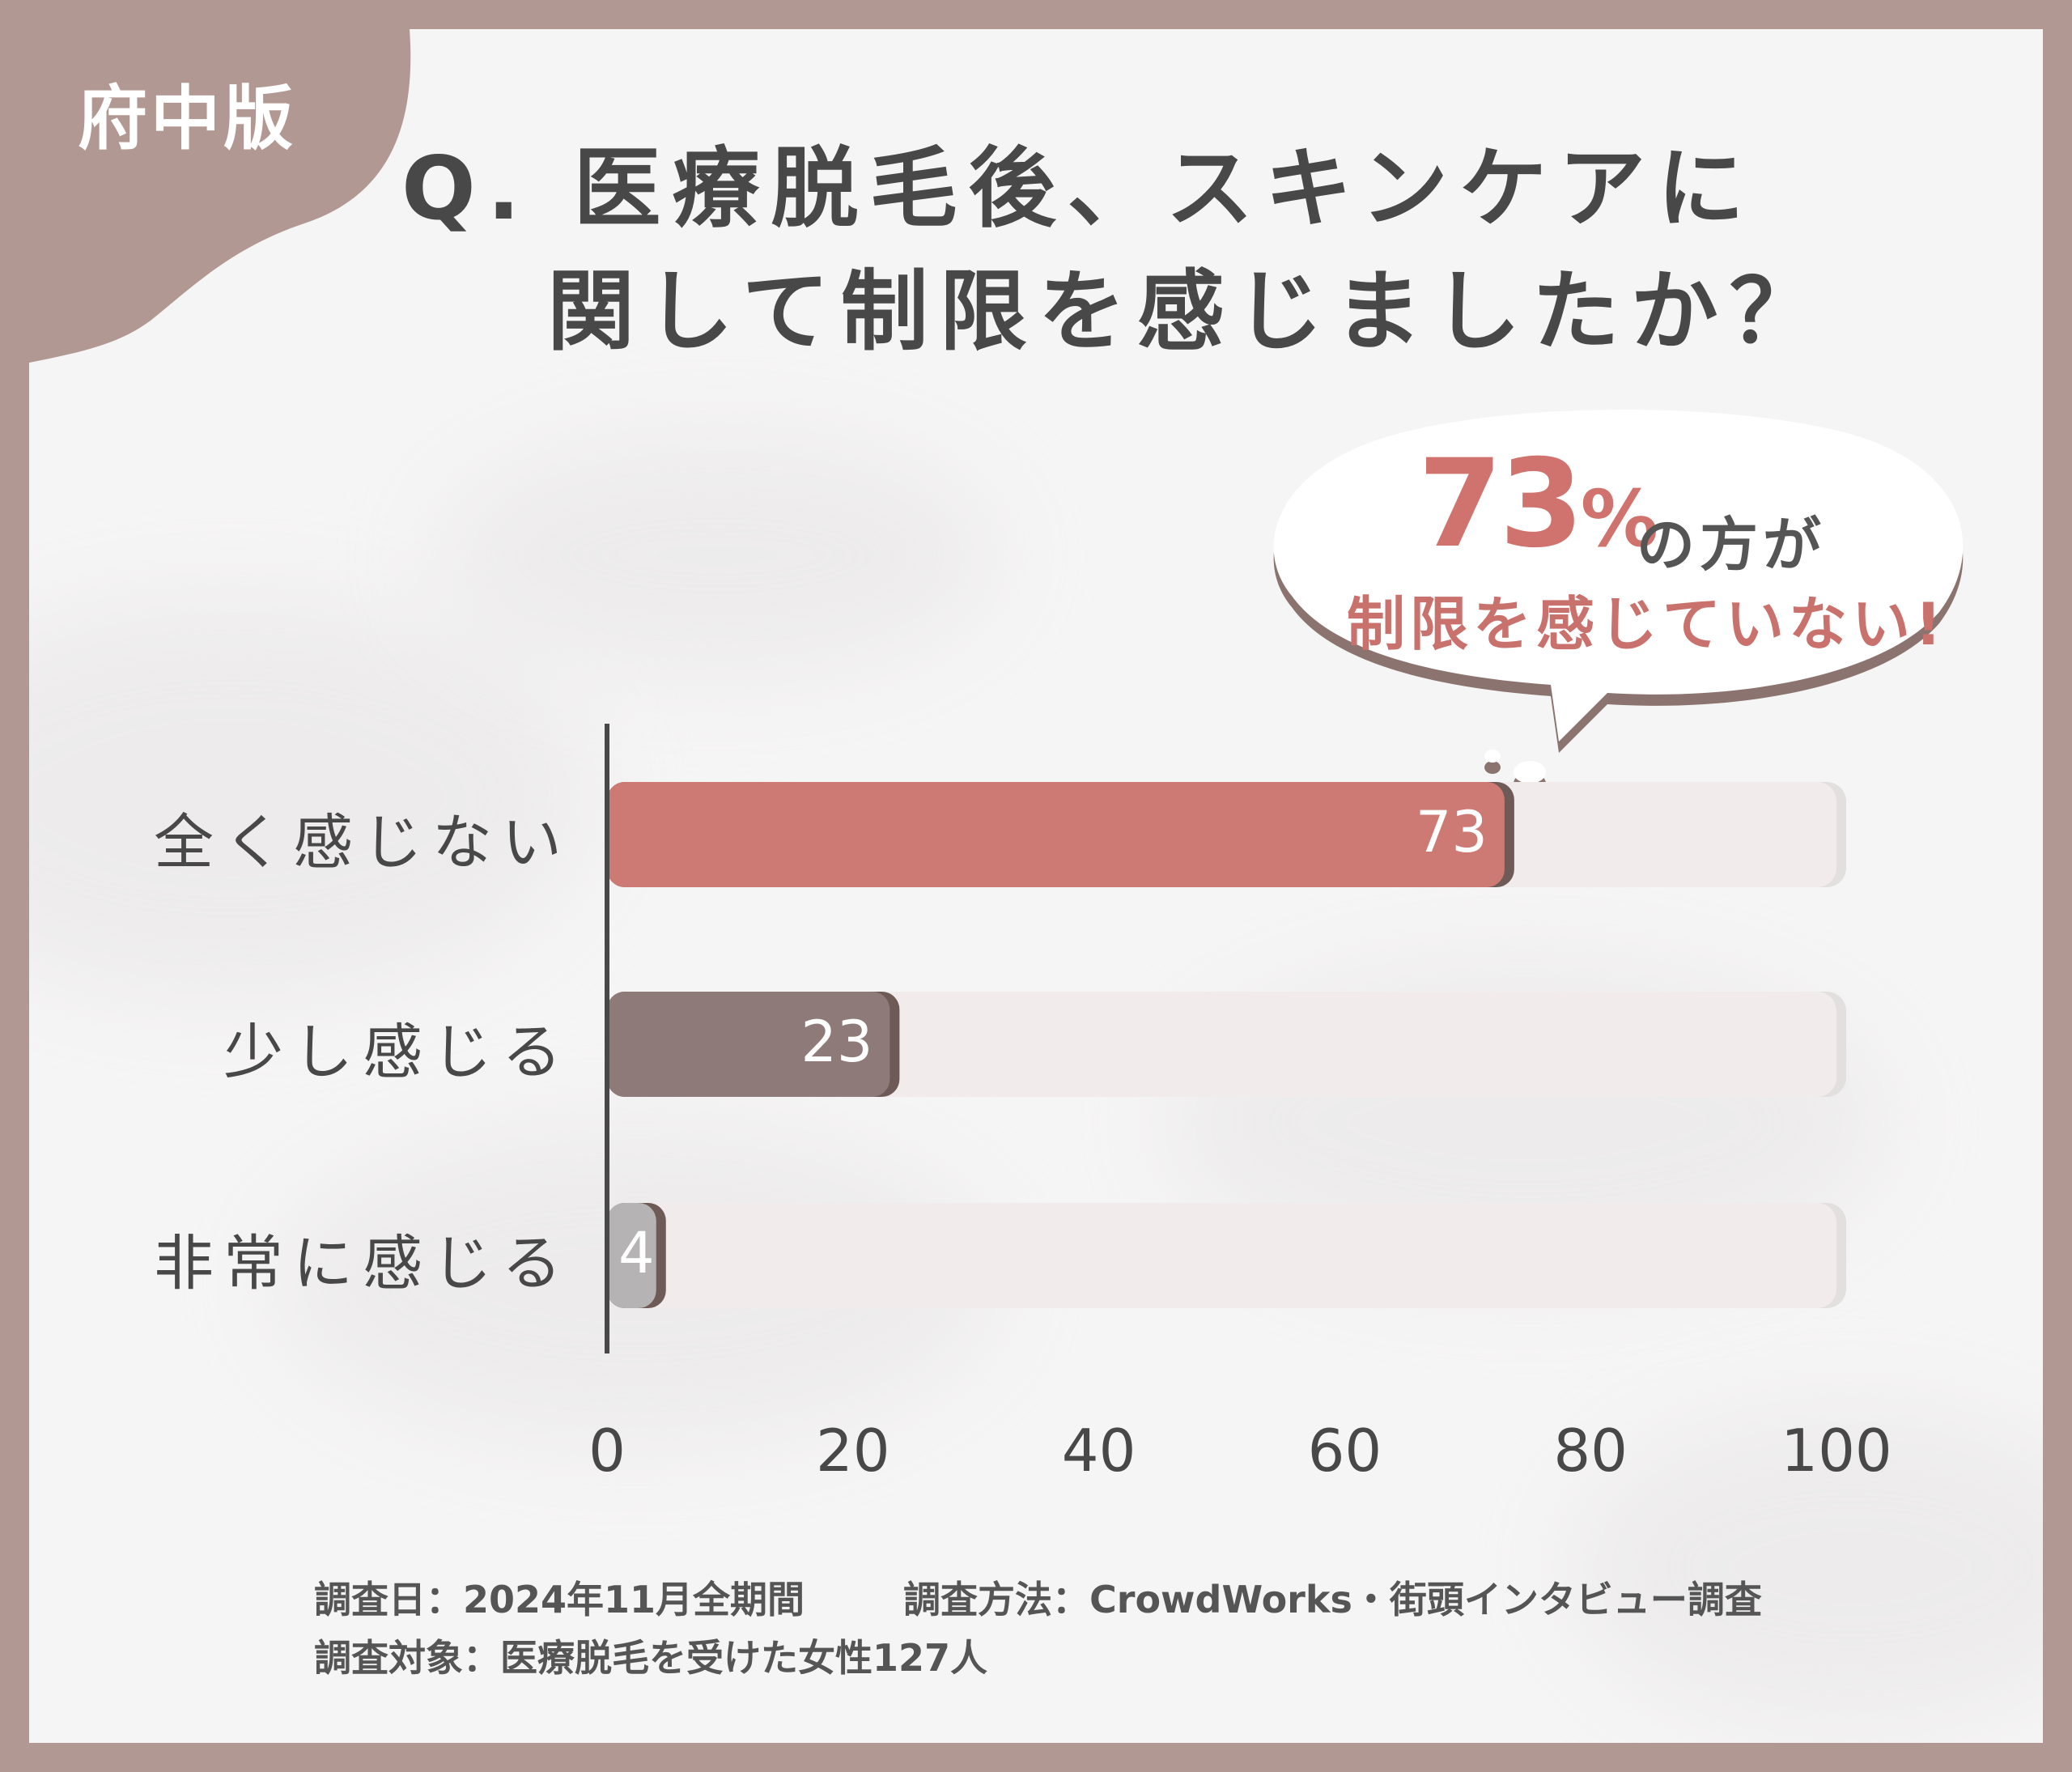 This screenshot has width=2072, height=1772. Describe the element at coordinates (1098, 1451) in the screenshot. I see `x-tick-label: 40` at that location.